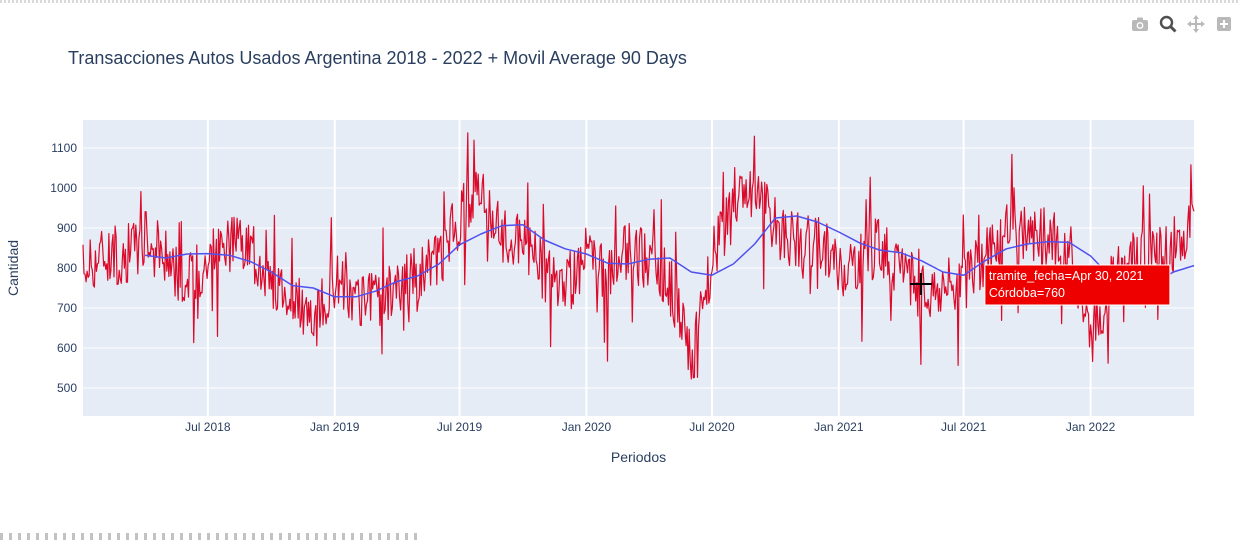 This screenshot has width=1238, height=540. I want to click on y-tick-label: 900, so click(67, 228).